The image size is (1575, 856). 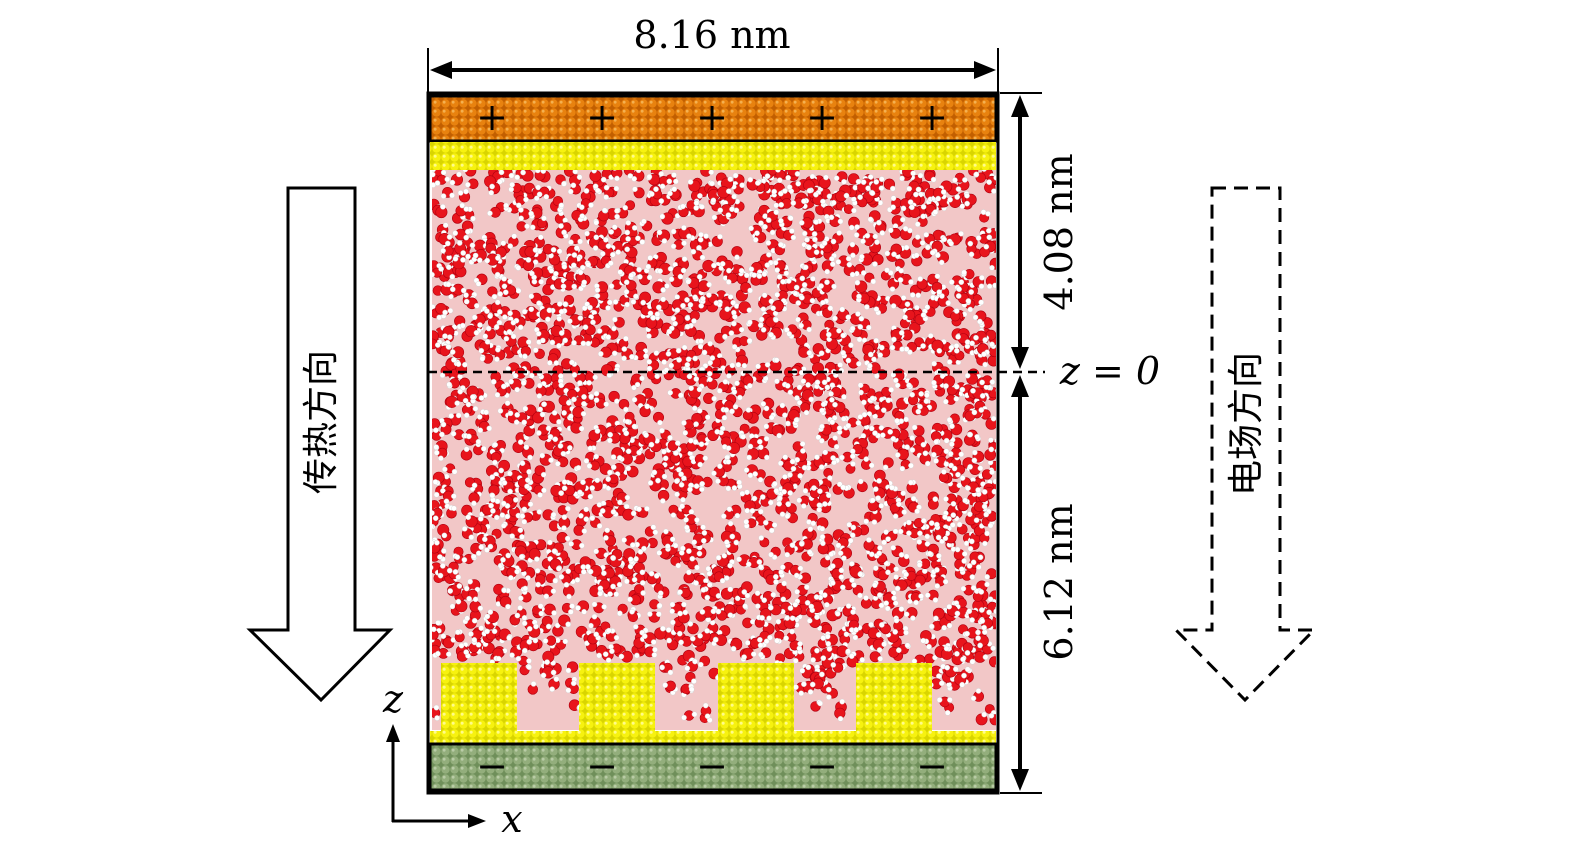 What do you see at coordinates (452, 759) in the screenshot?
I see `coordinate-axes: z x` at bounding box center [452, 759].